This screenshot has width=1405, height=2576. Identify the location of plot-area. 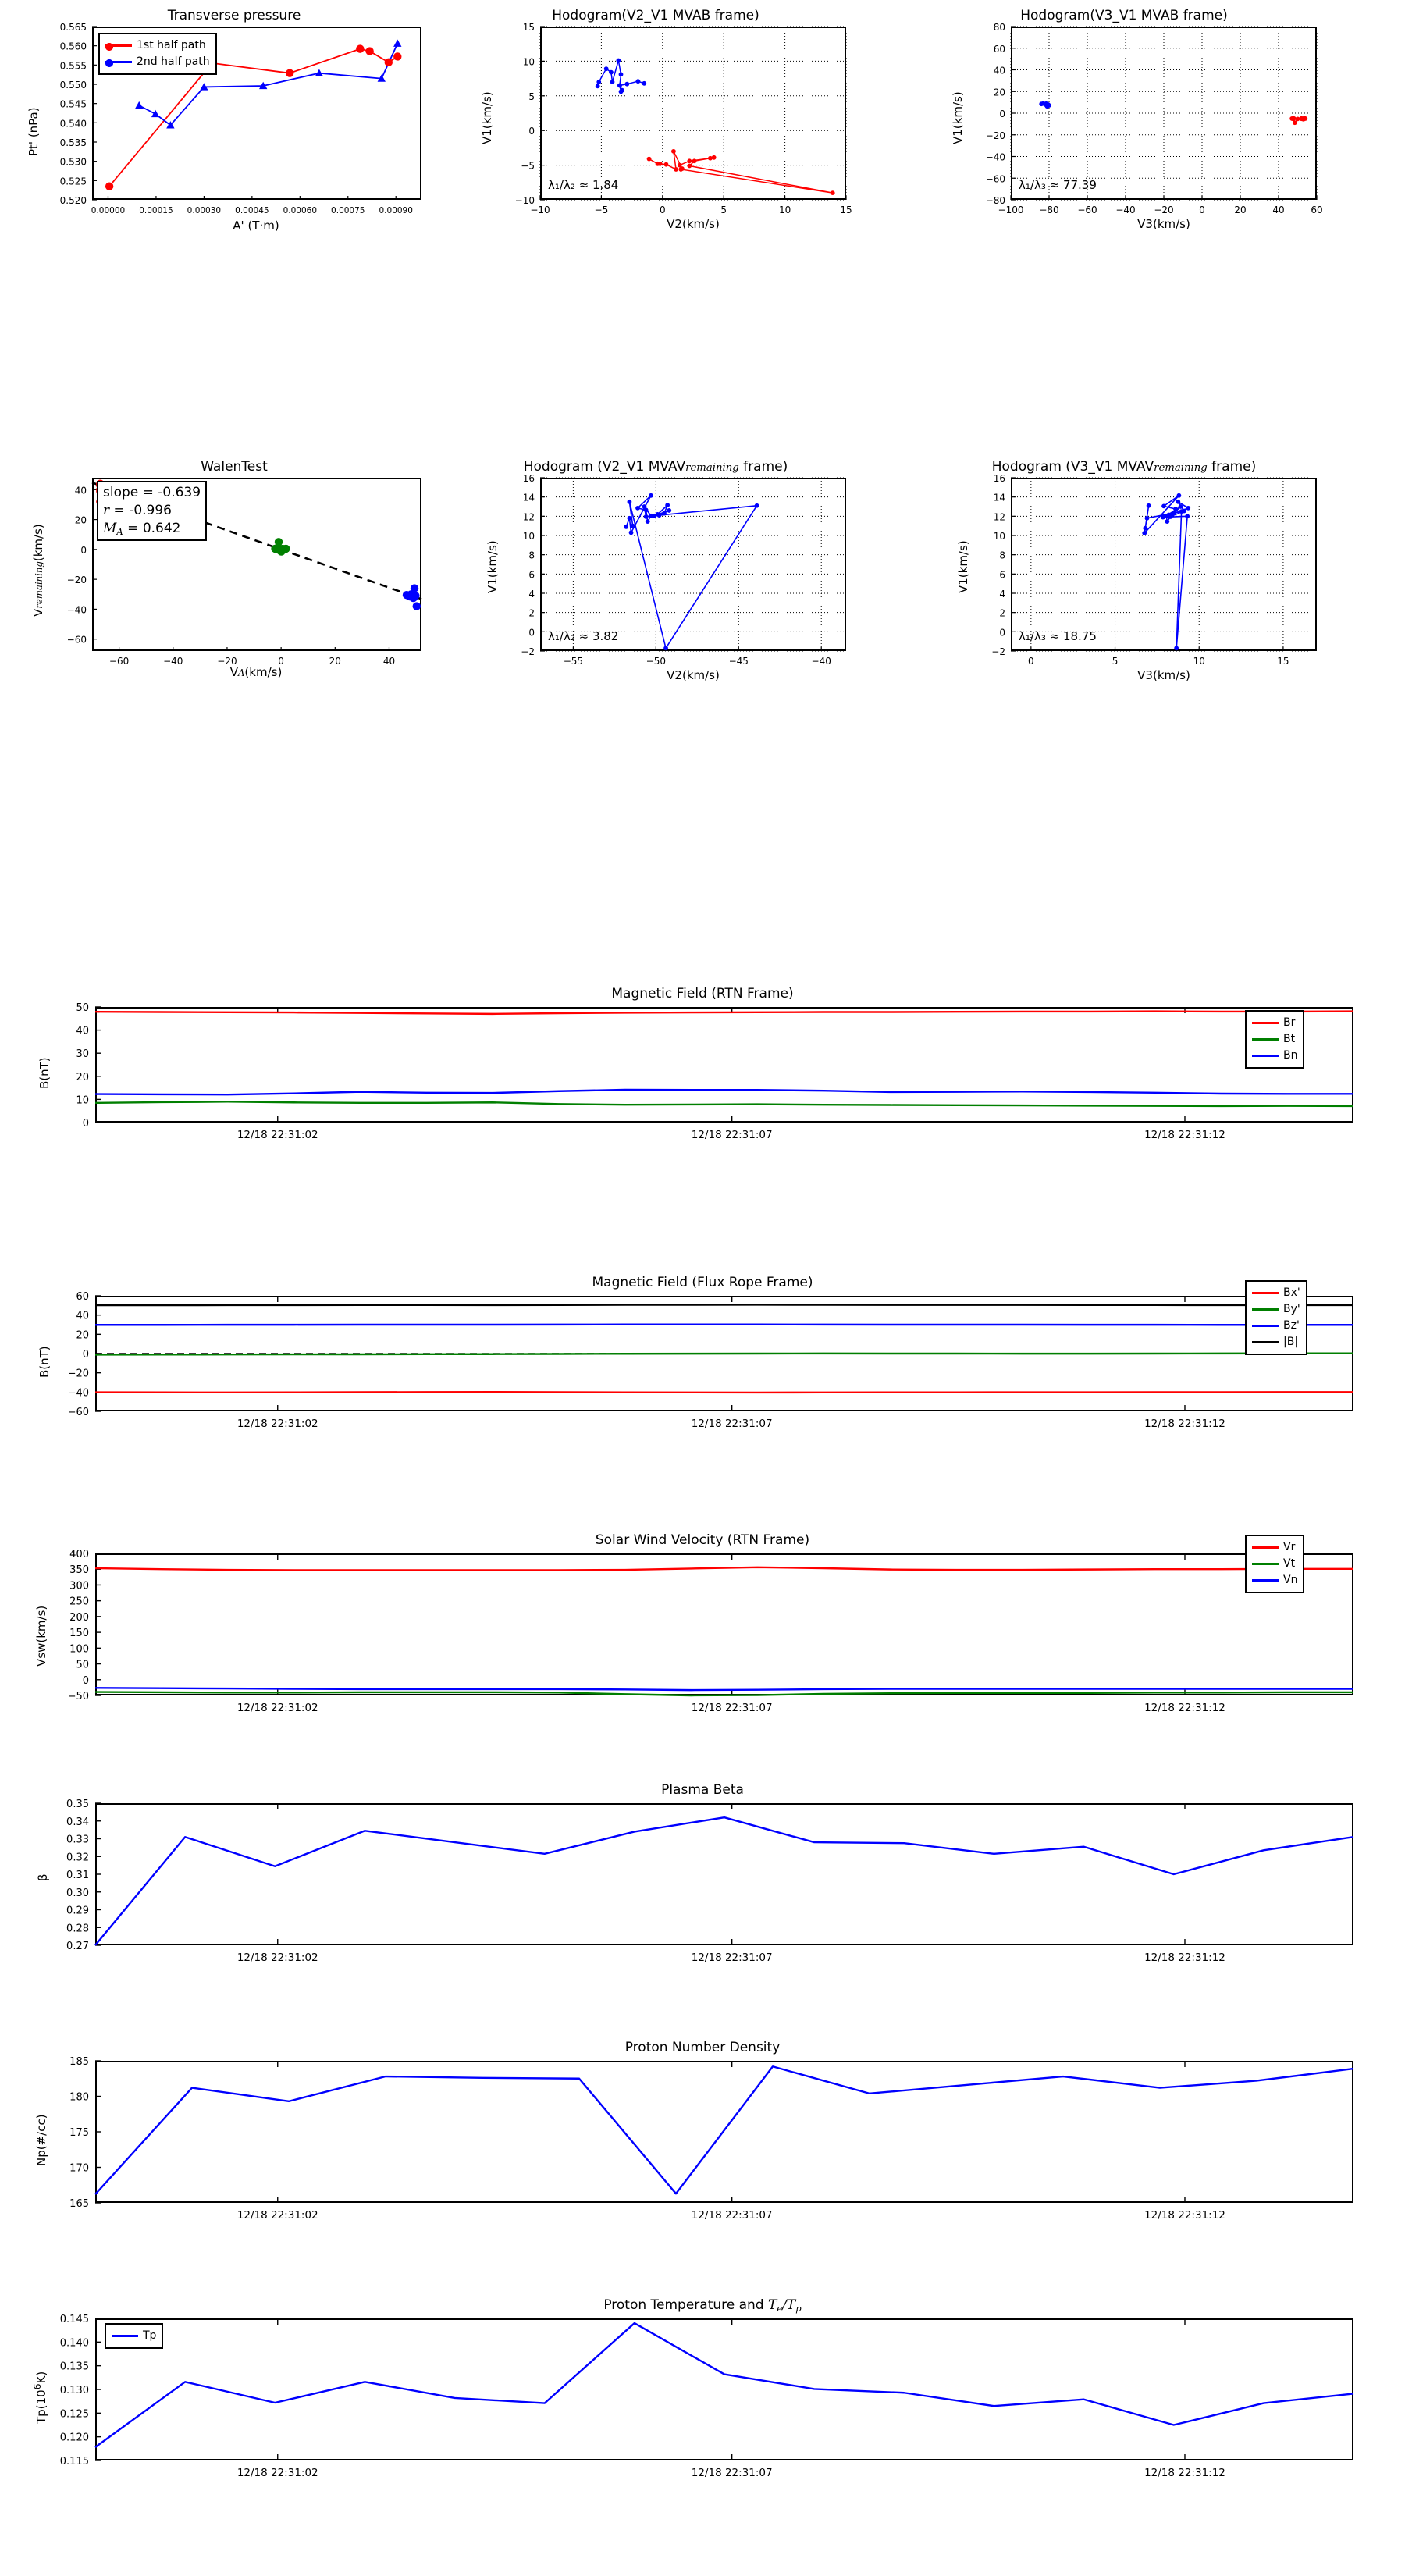
(693, 564).